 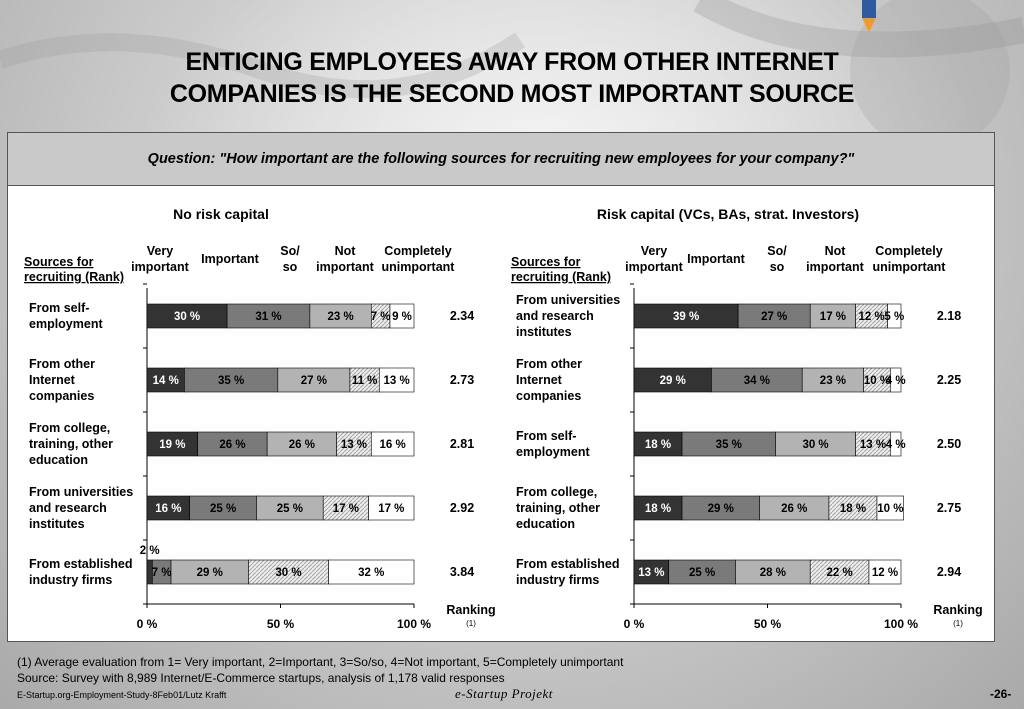 I want to click on category-label: institutes, so click(x=544, y=332).